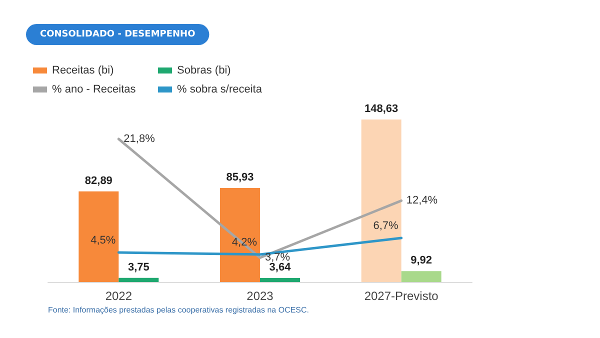 The height and width of the screenshot is (338, 600). I want to click on legend-label: Receitas (bi), so click(83, 70).